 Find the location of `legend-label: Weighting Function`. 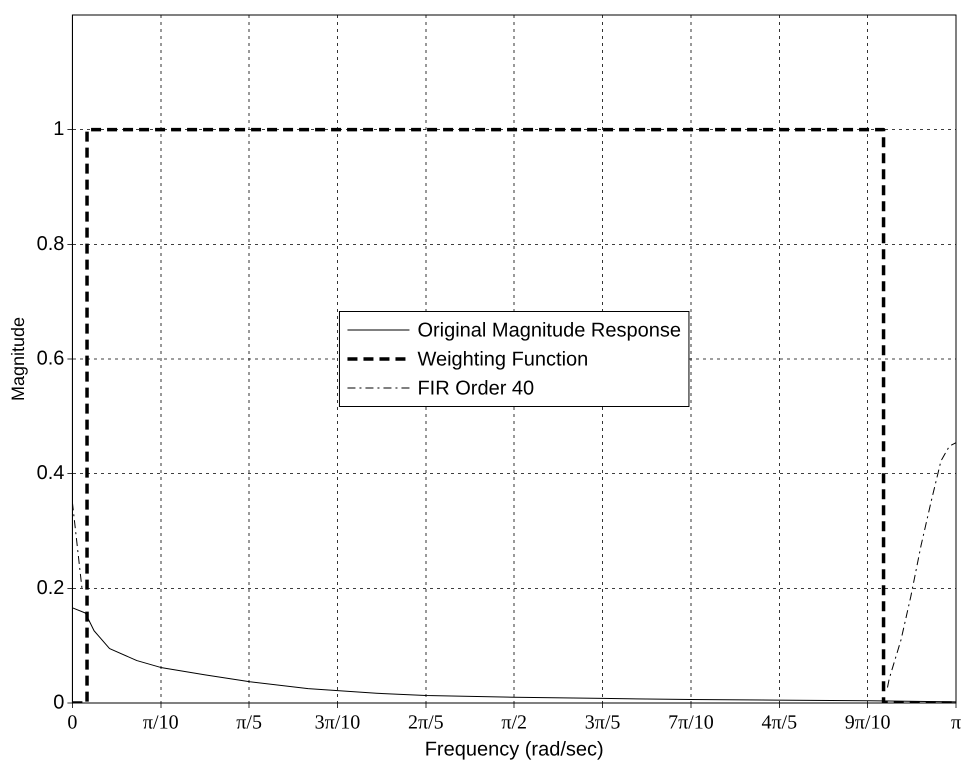

legend-label: Weighting Function is located at coordinates (502, 359).